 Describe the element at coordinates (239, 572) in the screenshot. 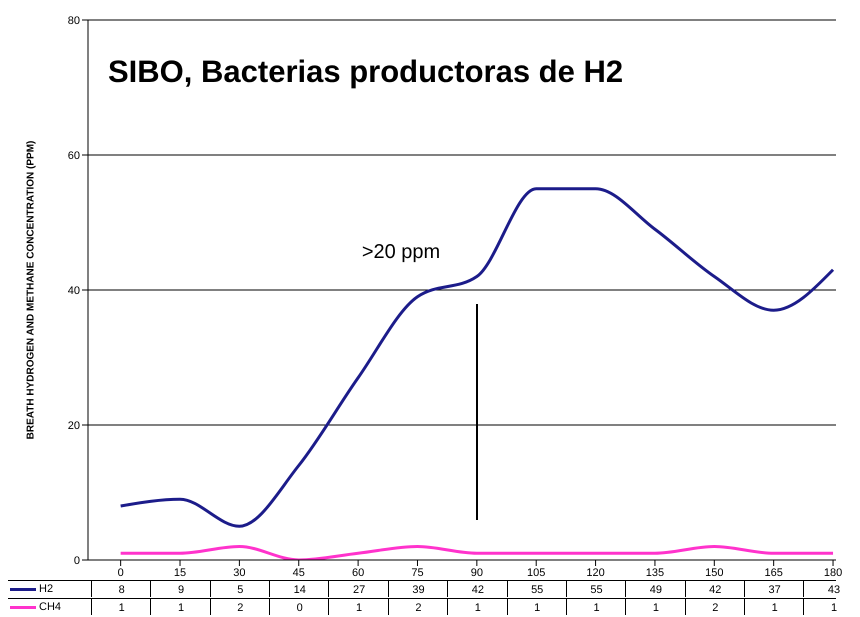

I see `x-tick-label: 30` at that location.